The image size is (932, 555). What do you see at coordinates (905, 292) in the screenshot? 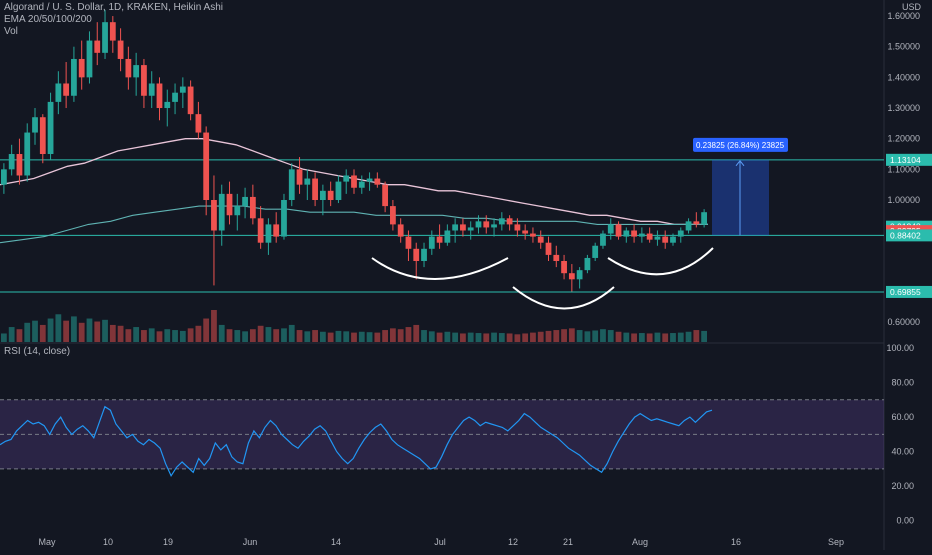
I see `price-label-level: 0.69855` at bounding box center [905, 292].